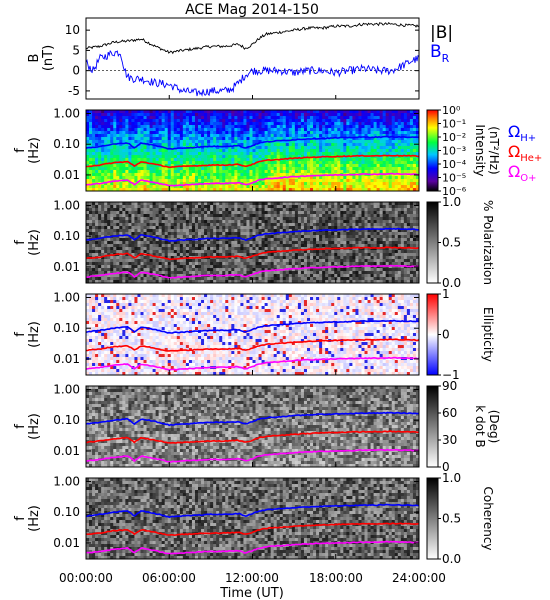  I want to click on y-tick-label: 5, so click(76, 50).